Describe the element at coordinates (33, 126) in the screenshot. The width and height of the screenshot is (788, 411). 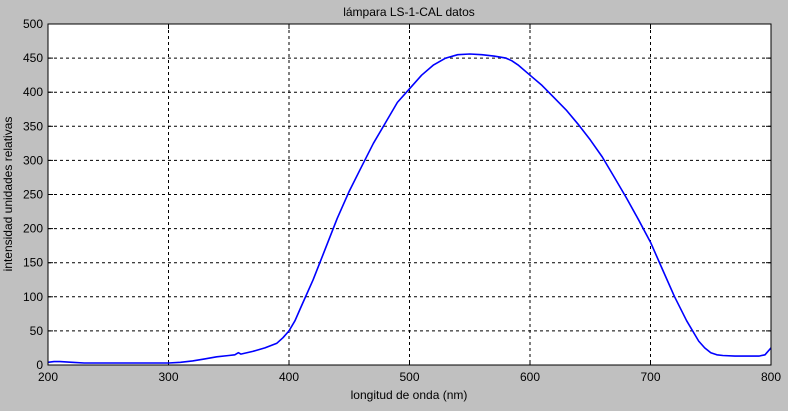
I see `y-tick-label: 350` at that location.